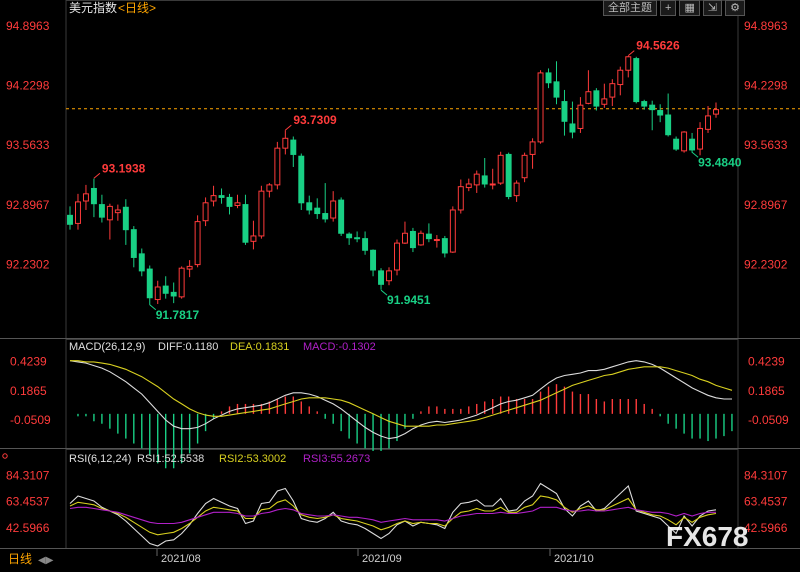 The image size is (800, 572). I want to click on rsi-y-tick-right: 63.4537, so click(766, 502).